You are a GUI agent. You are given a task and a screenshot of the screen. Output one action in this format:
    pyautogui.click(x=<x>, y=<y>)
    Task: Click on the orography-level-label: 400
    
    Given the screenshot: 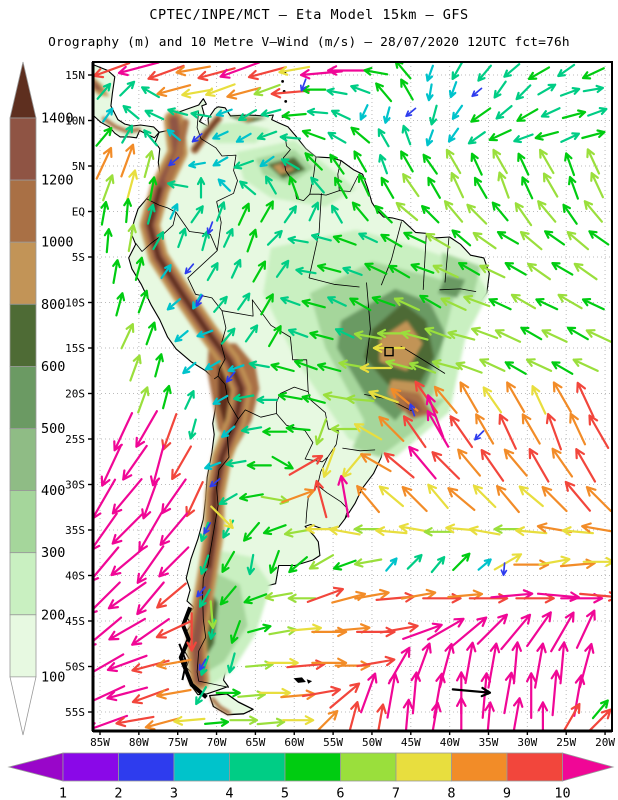 What is the action you would take?
    pyautogui.click(x=53, y=491)
    